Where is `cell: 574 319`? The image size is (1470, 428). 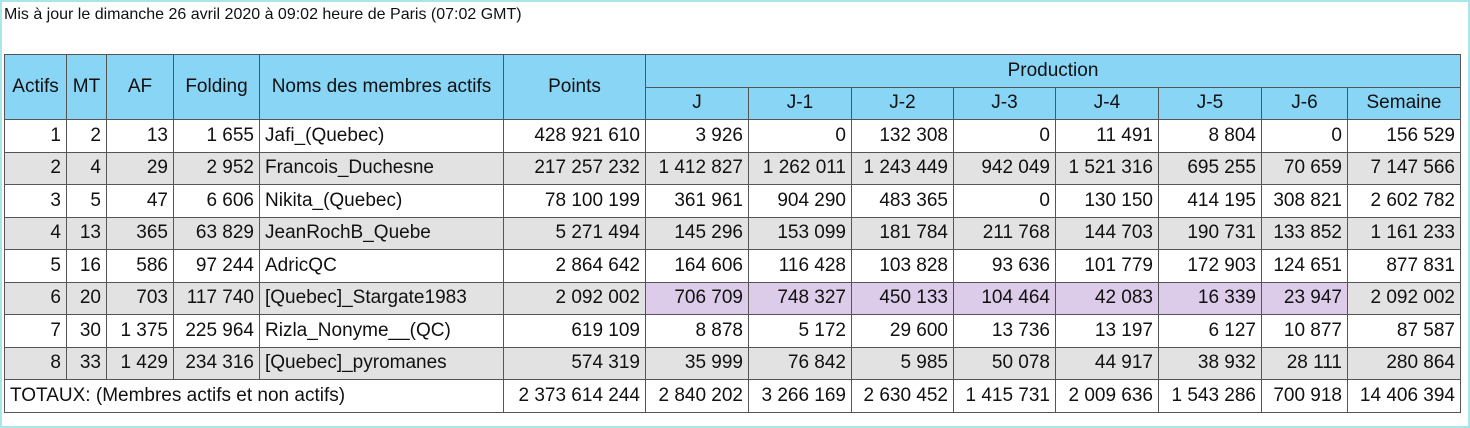
cell: 574 319 is located at coordinates (574, 363).